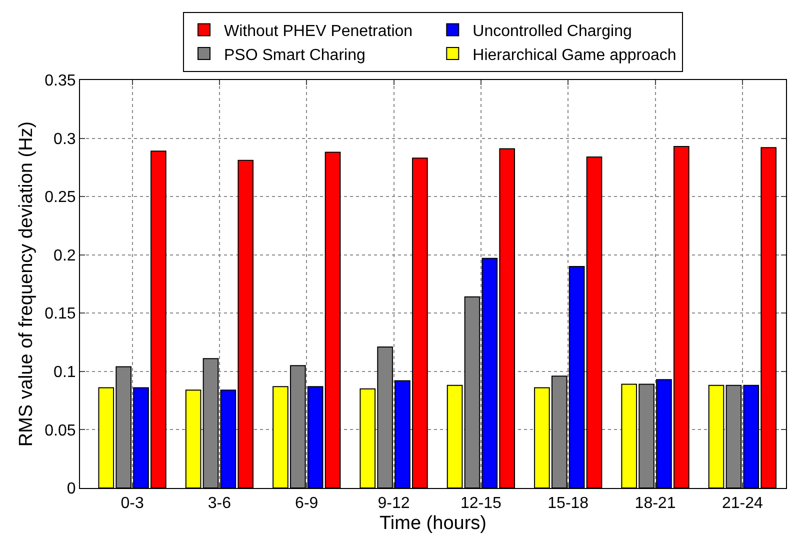  I want to click on y-tick-label: 0.05, so click(60, 431).